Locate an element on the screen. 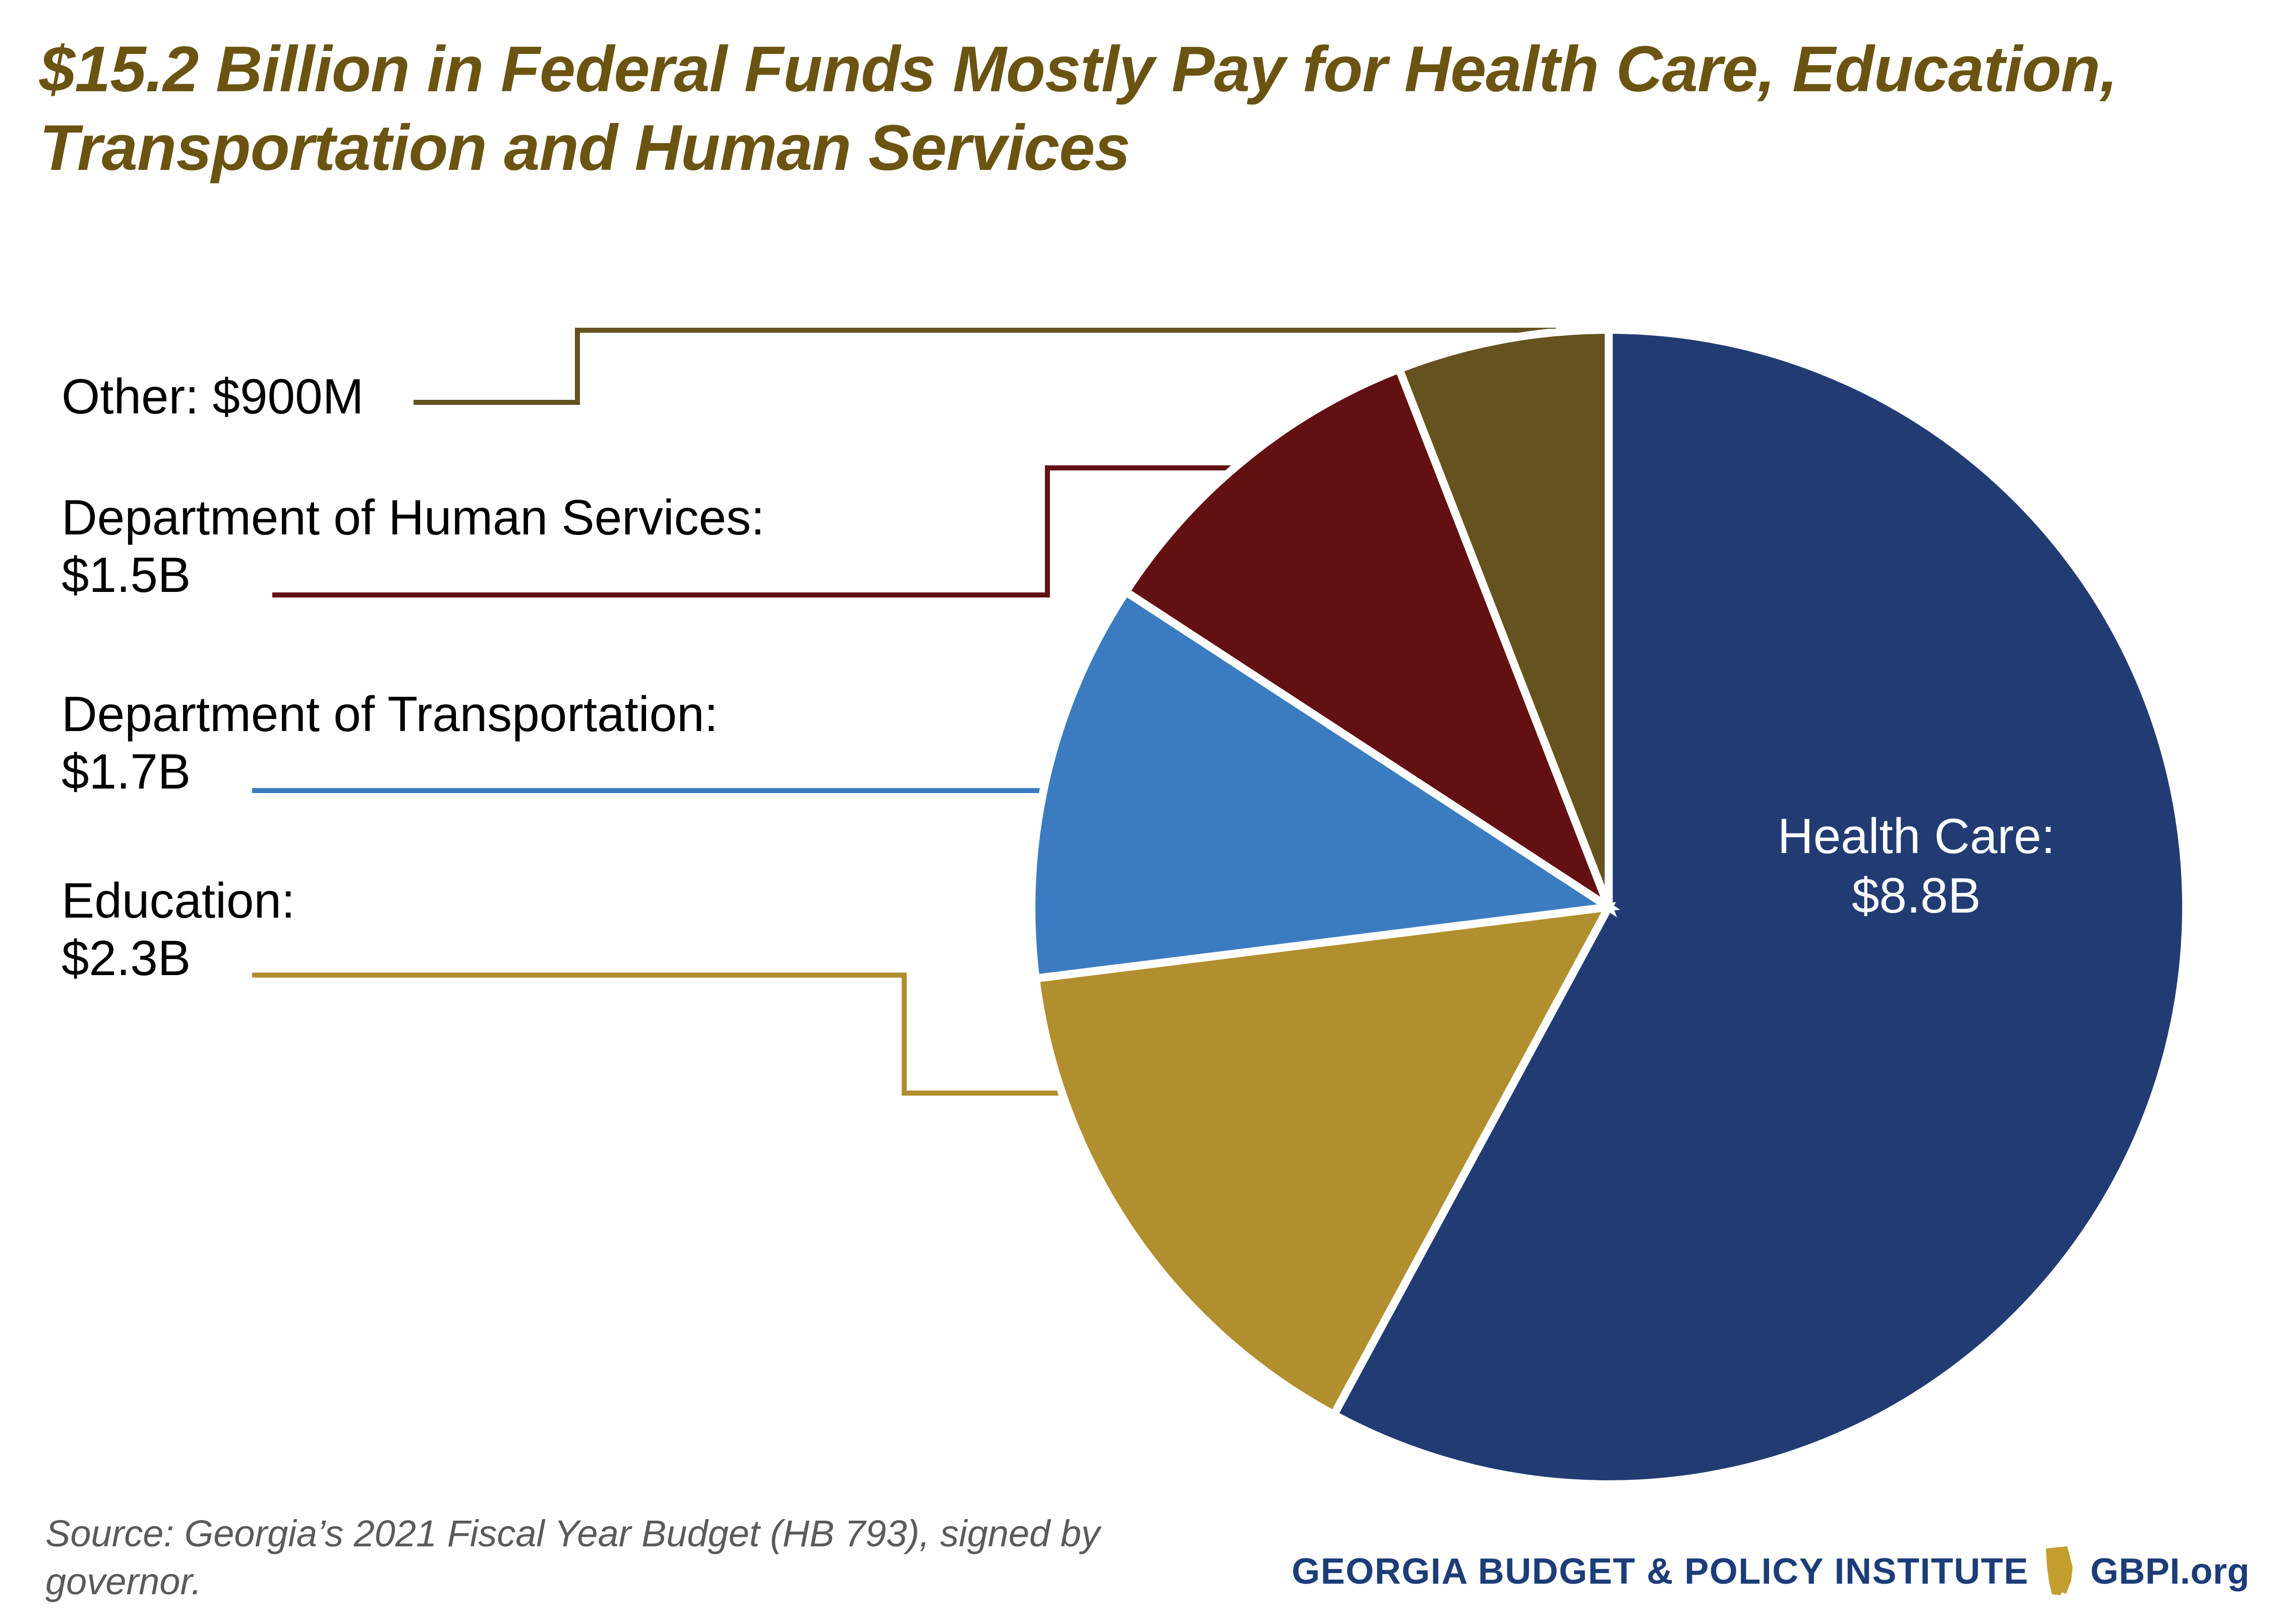 This screenshot has height=1624, width=2289. callout-label-education: Education: $2.3B is located at coordinates (179, 929).